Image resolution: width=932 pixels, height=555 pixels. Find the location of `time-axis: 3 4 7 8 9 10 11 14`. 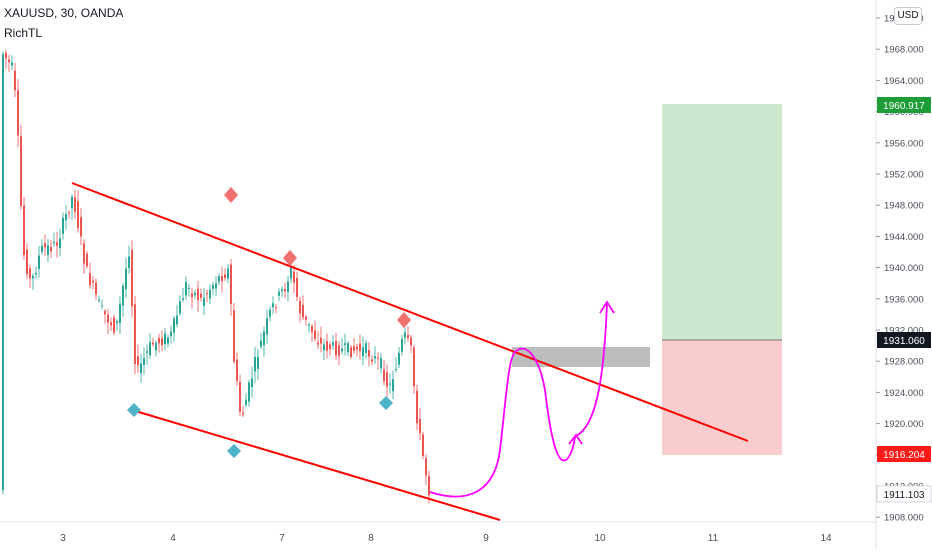

time-axis: 3 4 7 8 9 10 11 14 is located at coordinates (438, 532).